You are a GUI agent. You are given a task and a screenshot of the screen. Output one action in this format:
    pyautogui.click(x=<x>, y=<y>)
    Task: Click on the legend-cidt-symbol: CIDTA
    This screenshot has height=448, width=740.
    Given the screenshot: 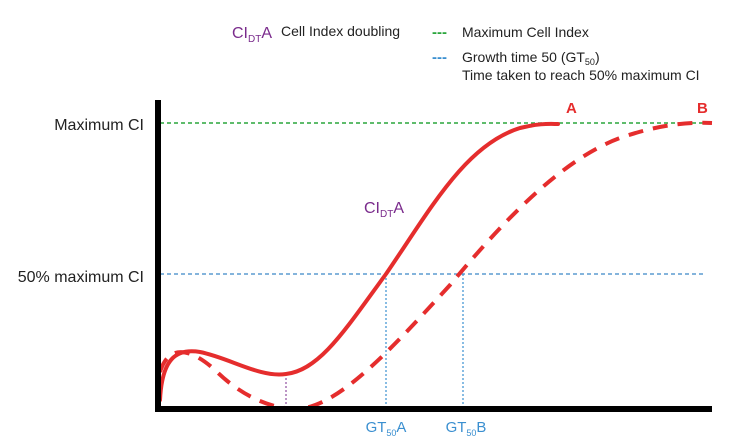 What is the action you would take?
    pyautogui.click(x=252, y=35)
    